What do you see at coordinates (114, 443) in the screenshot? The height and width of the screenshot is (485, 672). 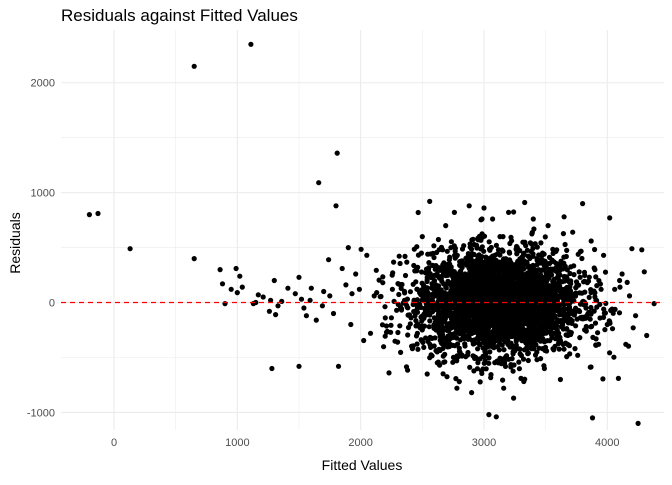 I see `x-tick-label: 0` at bounding box center [114, 443].